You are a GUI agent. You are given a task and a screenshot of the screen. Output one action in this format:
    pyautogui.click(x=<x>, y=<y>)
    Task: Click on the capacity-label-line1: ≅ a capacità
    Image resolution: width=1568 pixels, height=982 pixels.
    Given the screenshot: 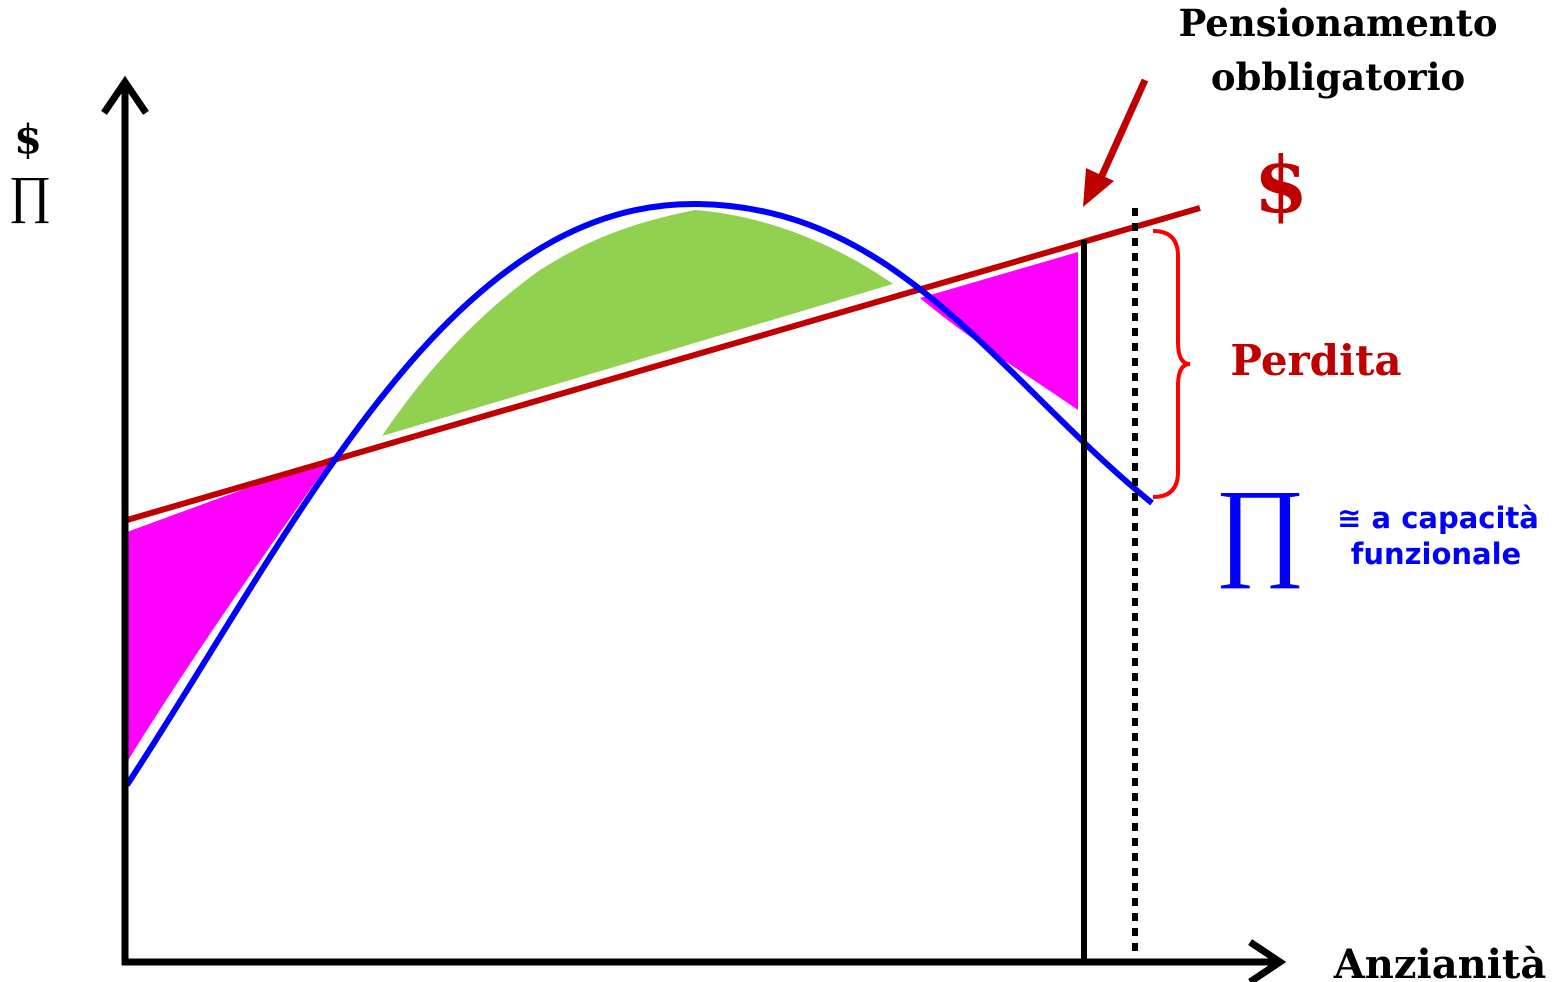 What is the action you would take?
    pyautogui.click(x=1438, y=518)
    